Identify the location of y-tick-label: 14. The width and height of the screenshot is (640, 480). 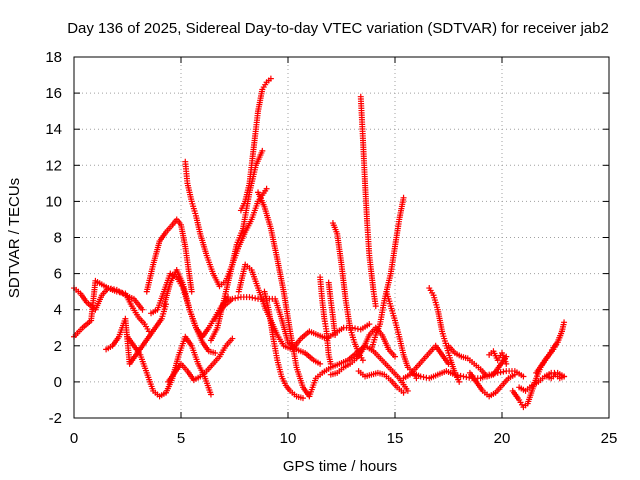
(53, 129).